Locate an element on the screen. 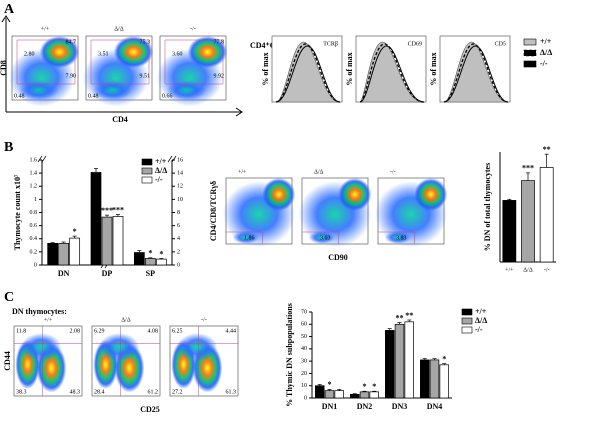 The height and width of the screenshot is (422, 600). y2-tick-label: 12 is located at coordinates (180, 187).